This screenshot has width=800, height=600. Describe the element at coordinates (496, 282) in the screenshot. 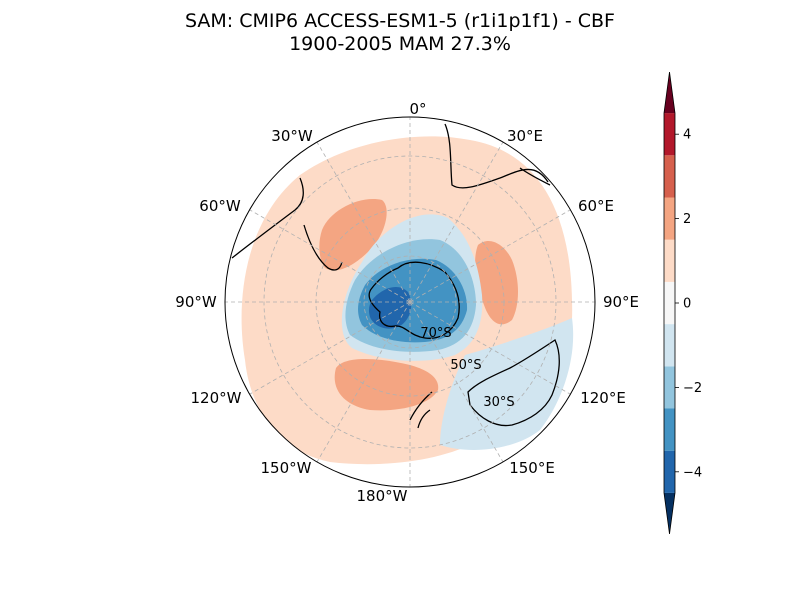

I see `positive-patch-indian` at that location.